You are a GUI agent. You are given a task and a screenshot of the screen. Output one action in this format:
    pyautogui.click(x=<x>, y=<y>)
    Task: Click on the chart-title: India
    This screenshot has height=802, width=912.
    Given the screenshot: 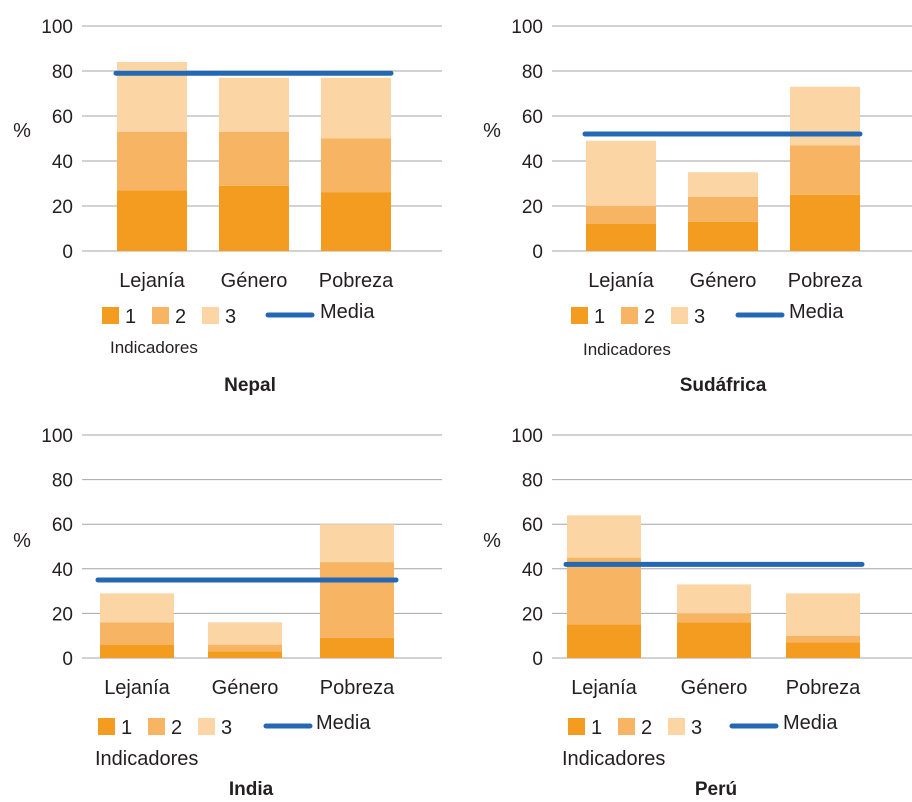 What is the action you would take?
    pyautogui.click(x=251, y=789)
    